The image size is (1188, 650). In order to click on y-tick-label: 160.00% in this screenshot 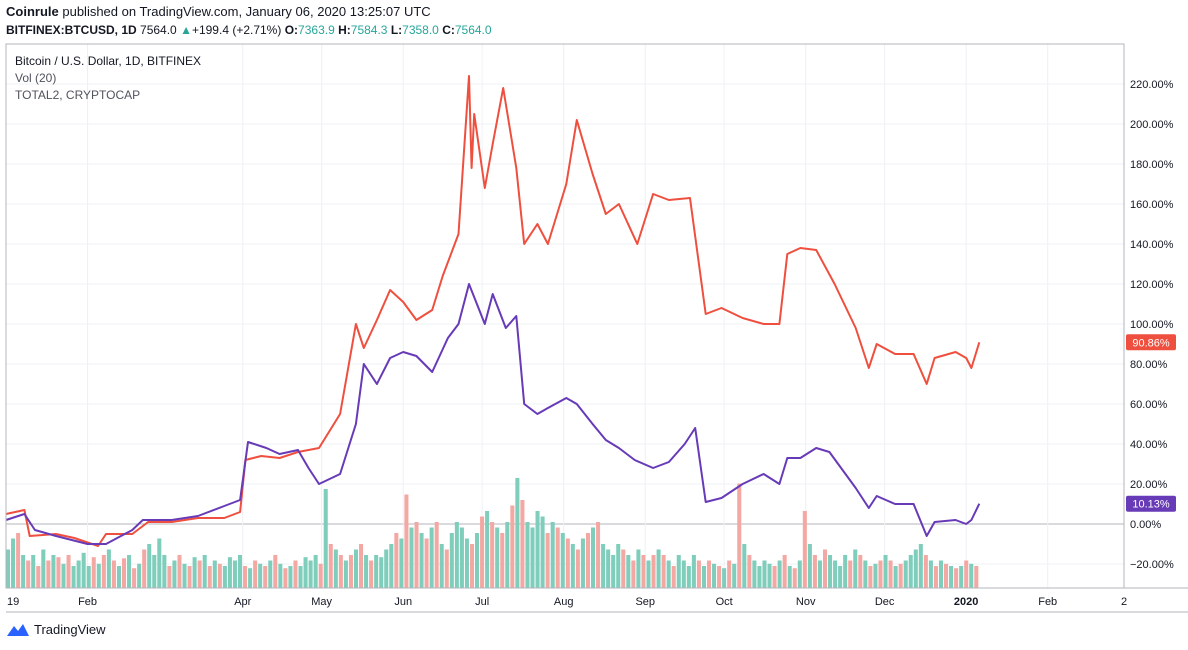, I will do `click(1152, 205)`.